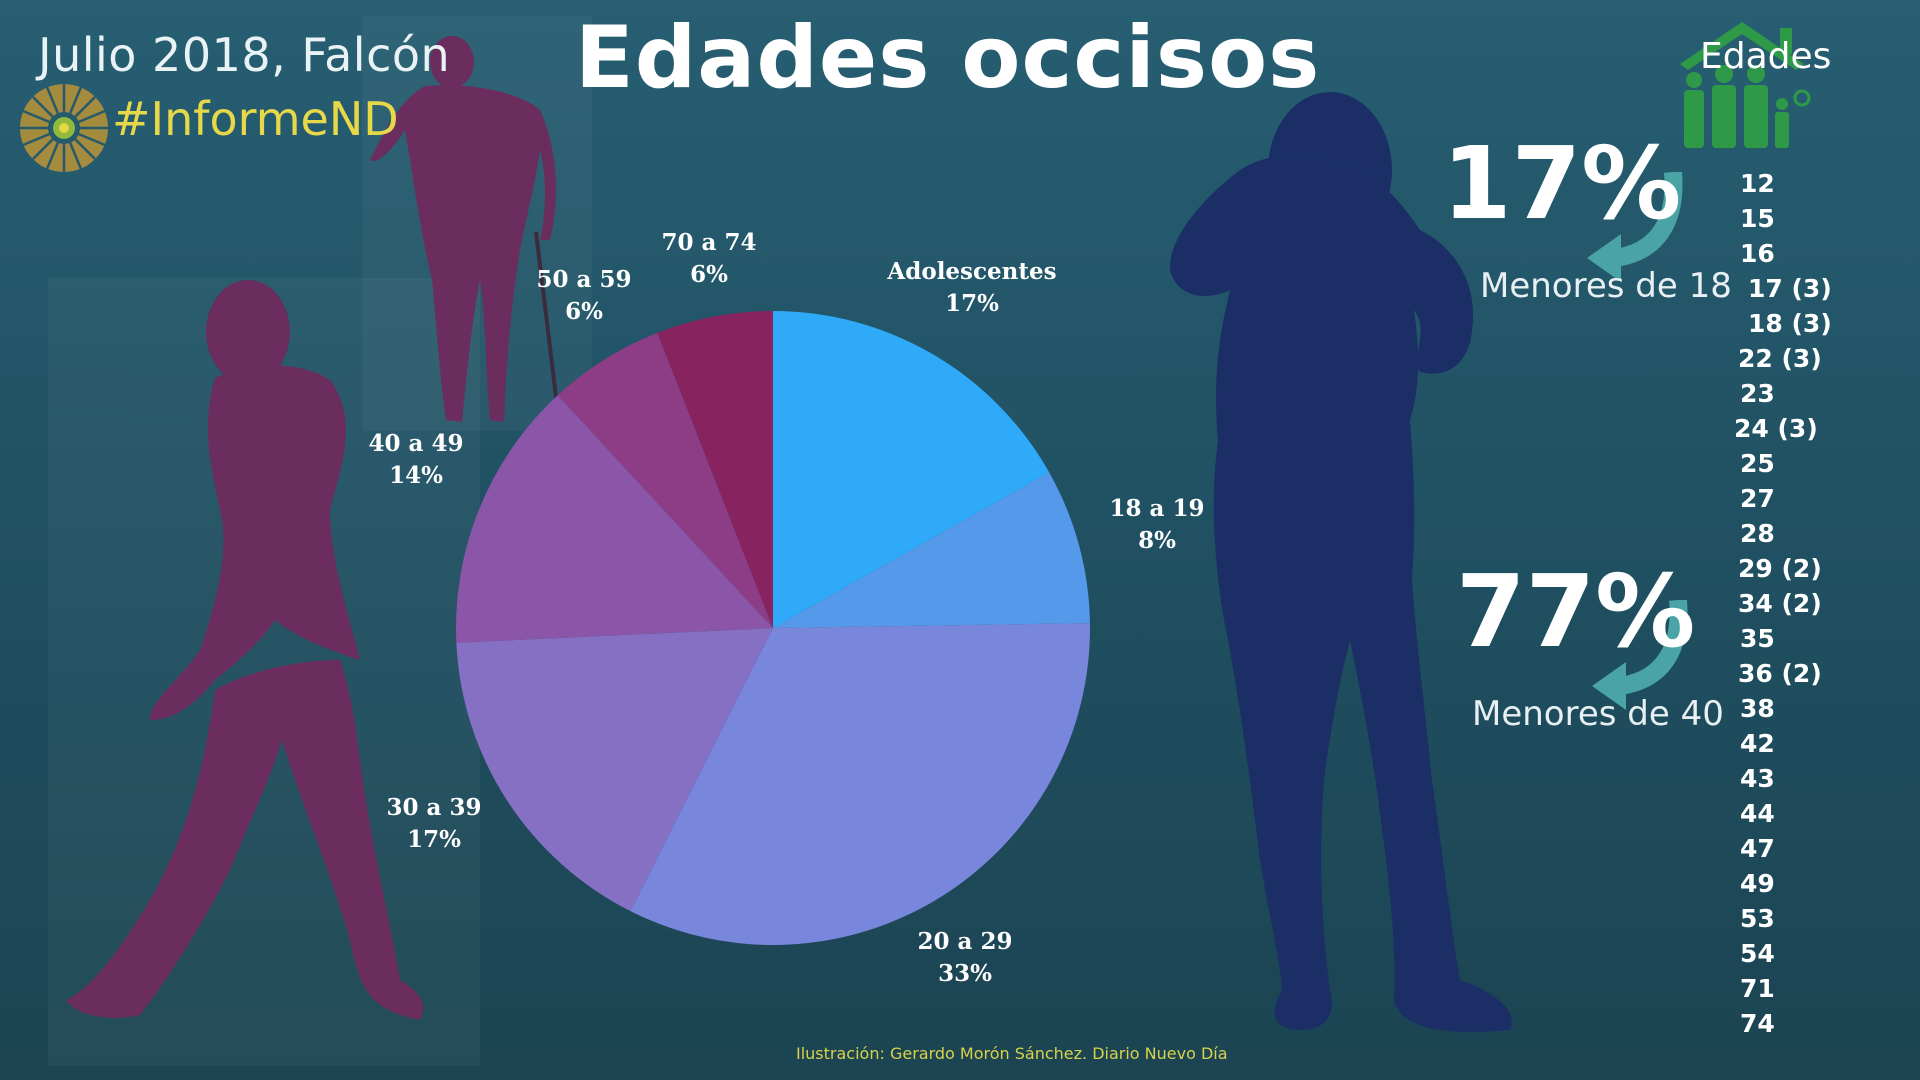 The height and width of the screenshot is (1080, 1920). Describe the element at coordinates (434, 807) in the screenshot. I see `slice-category-label: 30 a 39` at that location.